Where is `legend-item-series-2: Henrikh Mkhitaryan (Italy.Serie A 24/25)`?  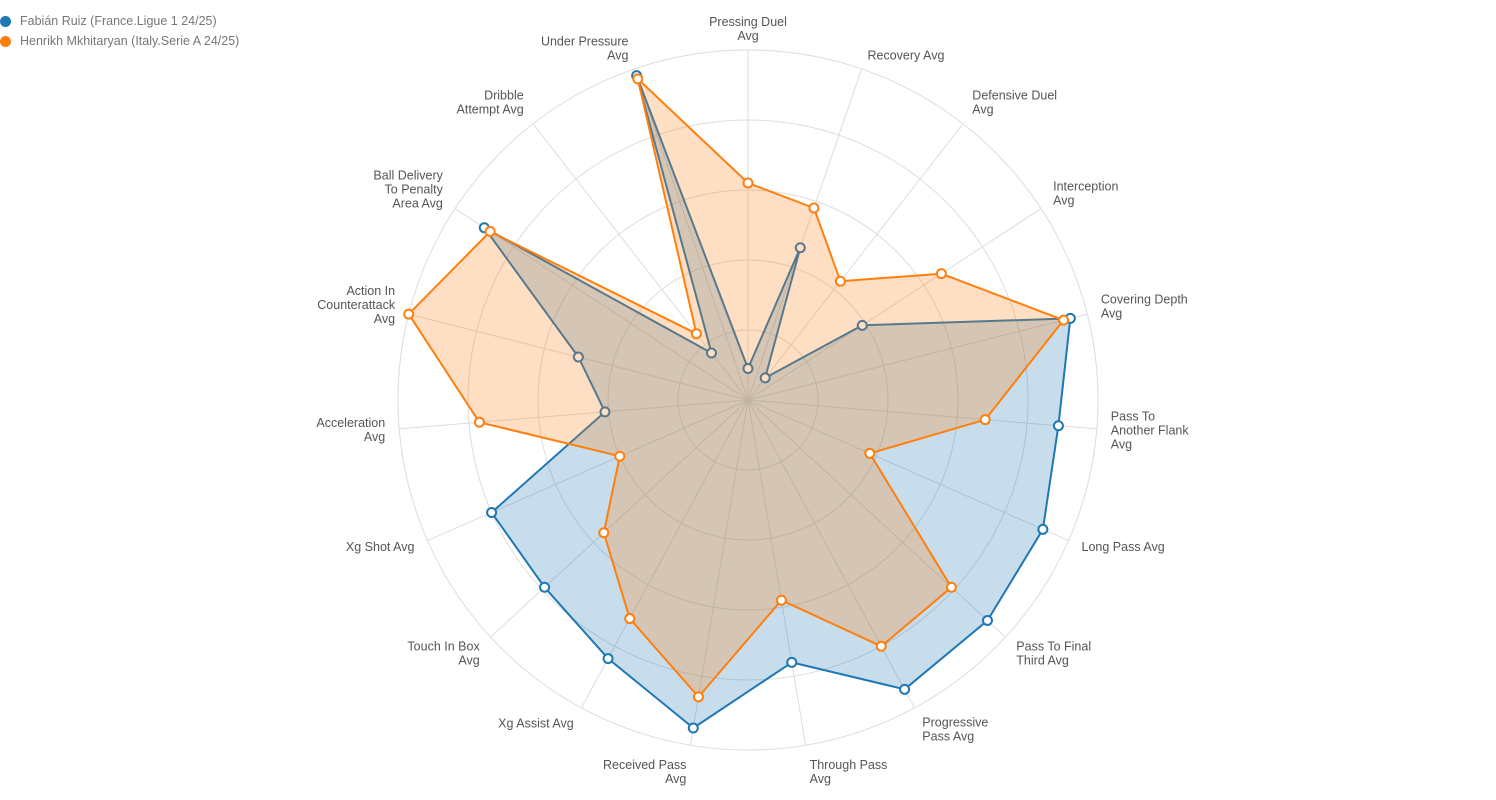
legend-item-series-2: Henrikh Mkhitaryan (Italy.Serie A 24/25) is located at coordinates (119, 41).